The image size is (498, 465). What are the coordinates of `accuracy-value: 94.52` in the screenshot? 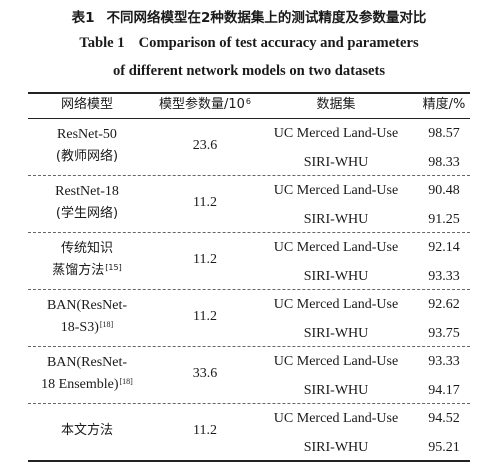 It's located at (444, 418).